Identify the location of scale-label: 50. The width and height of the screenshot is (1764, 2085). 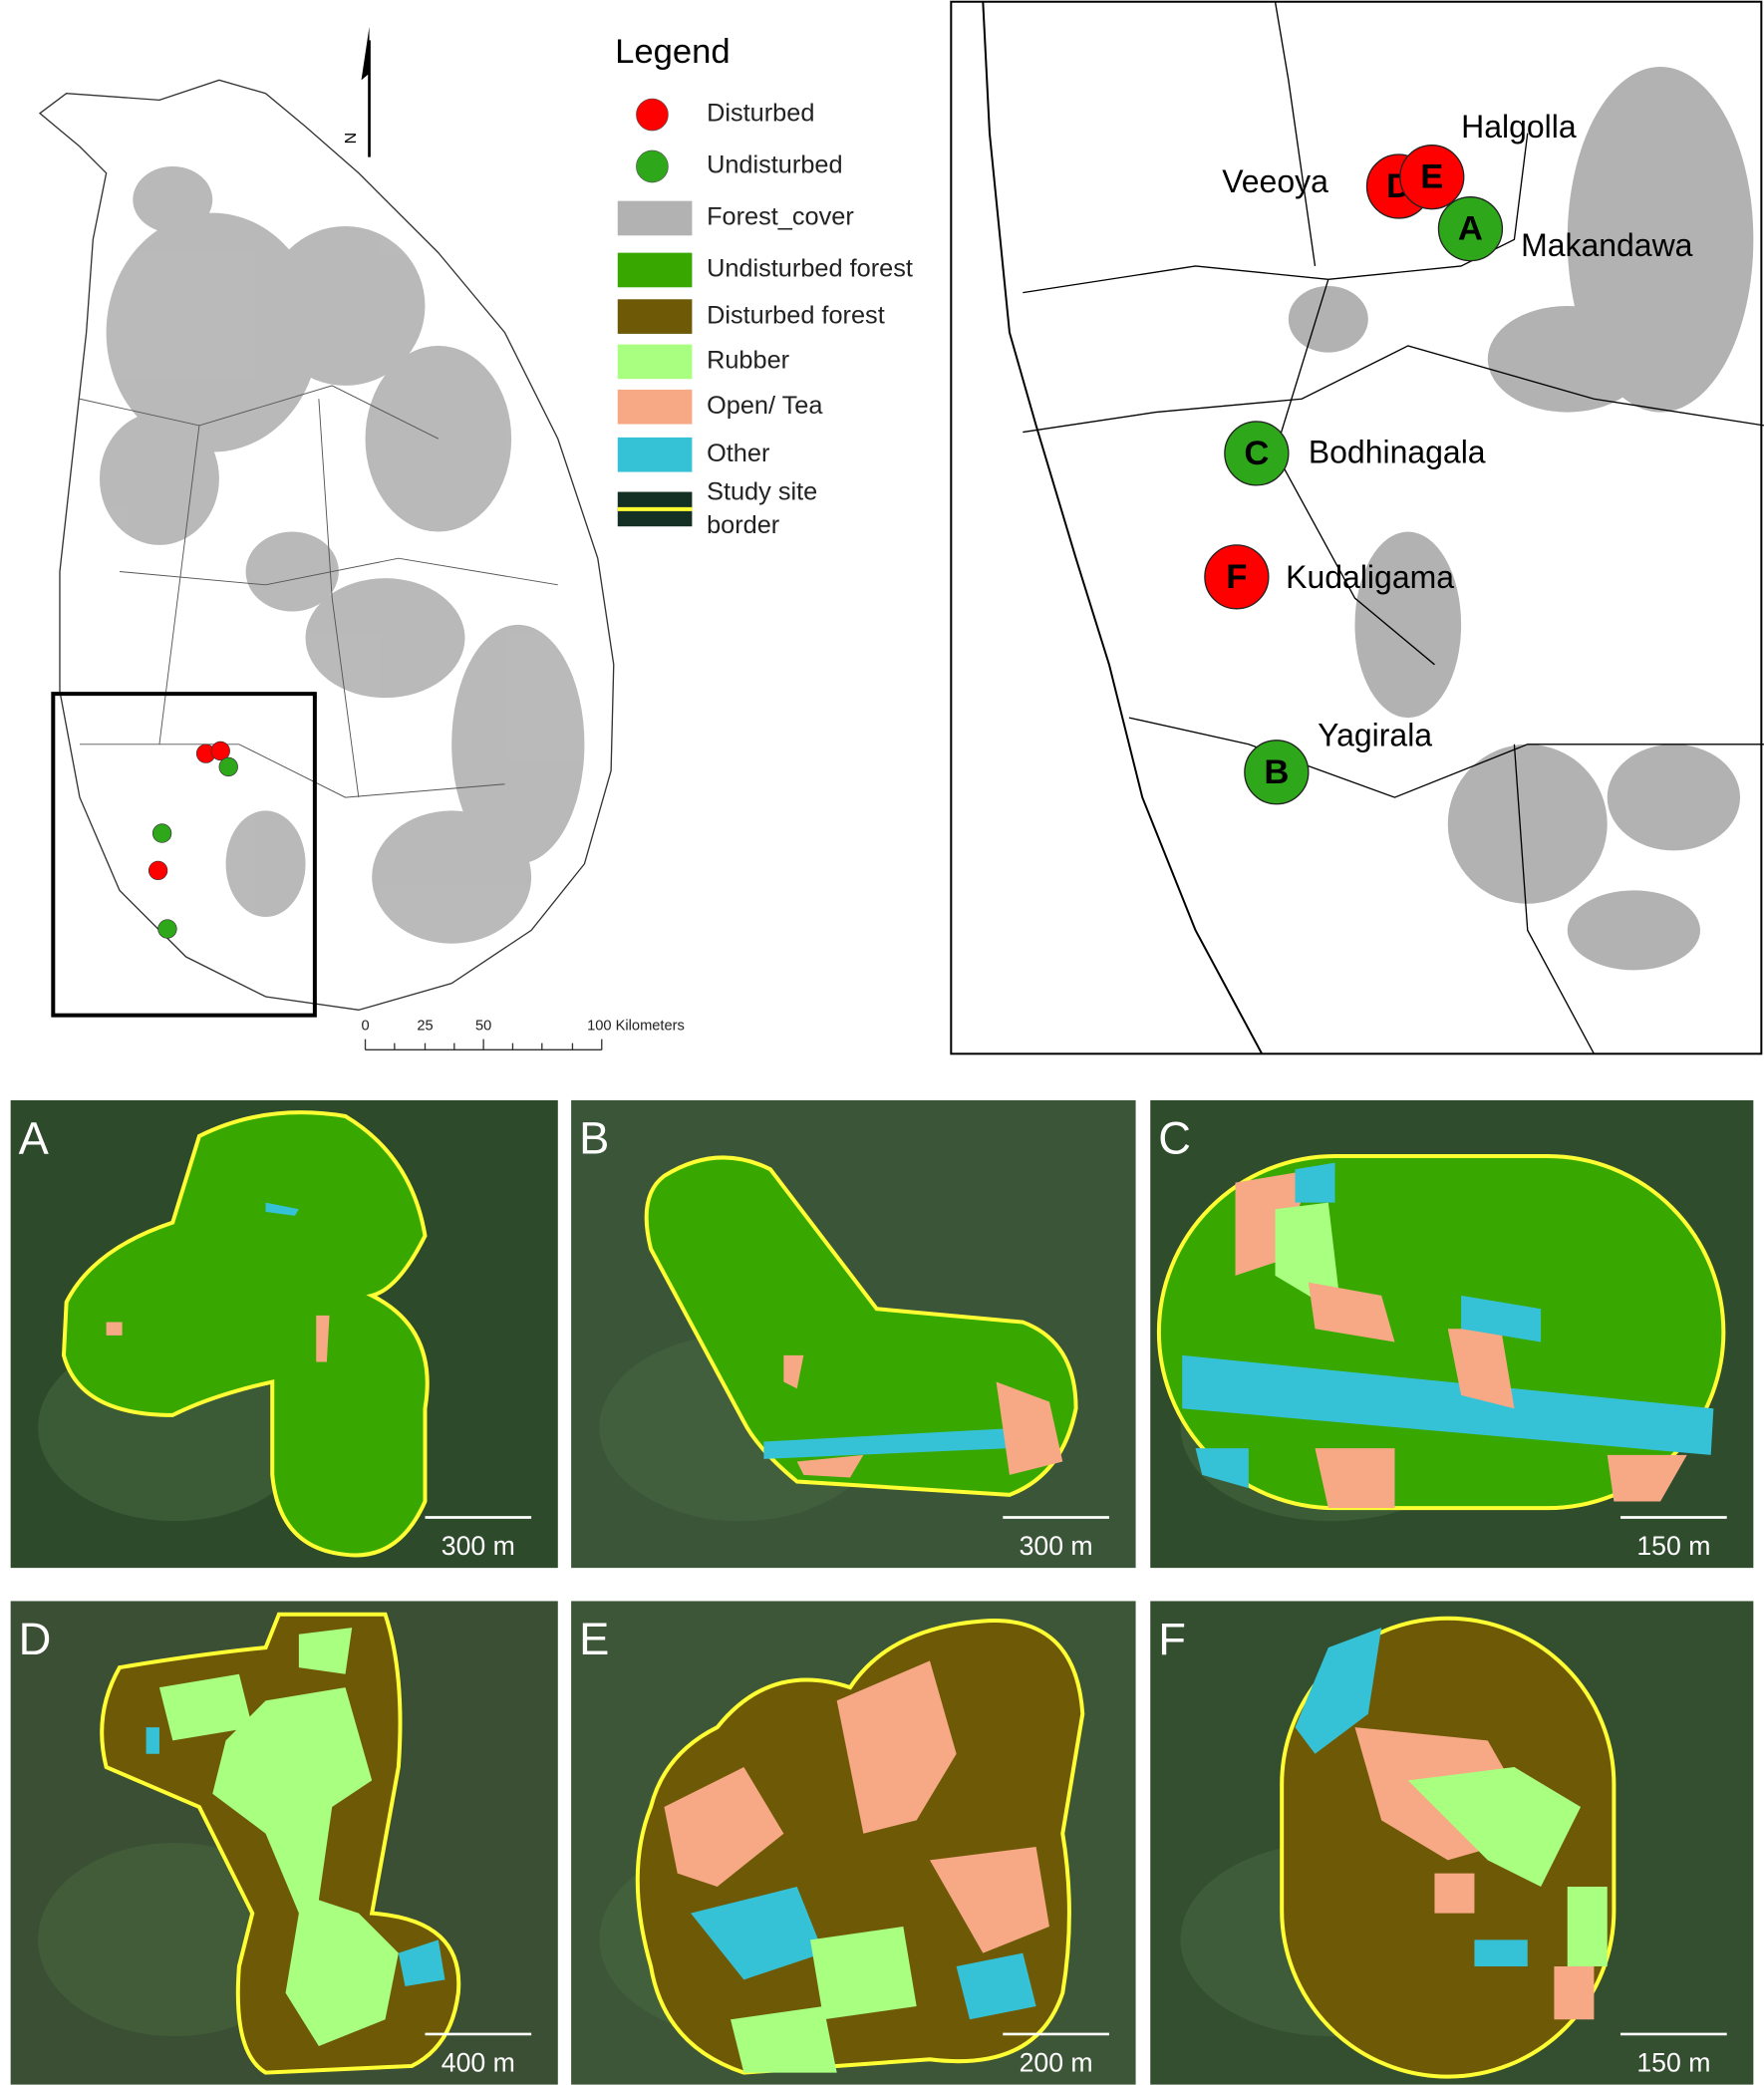
(483, 1026).